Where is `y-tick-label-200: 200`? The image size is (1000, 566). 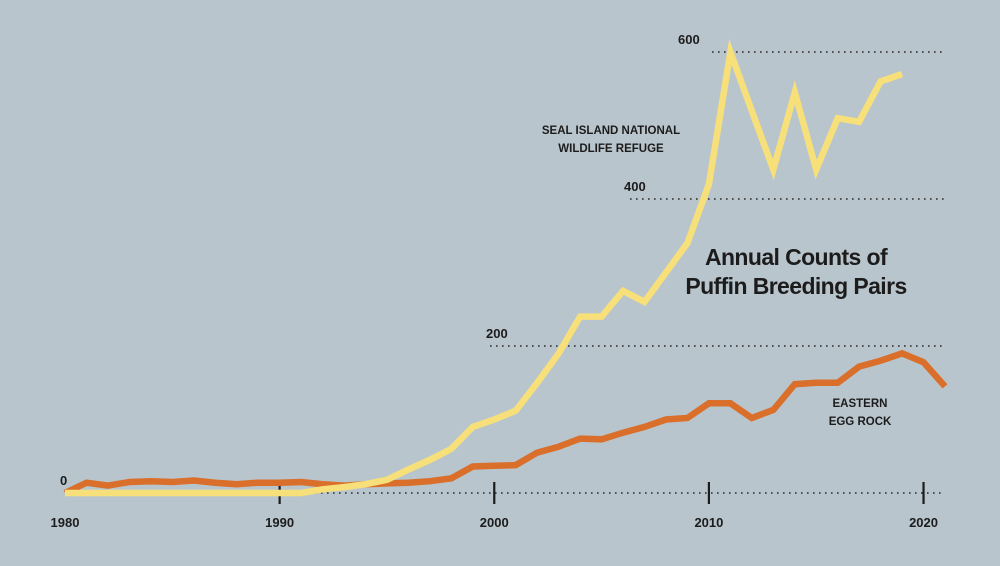 y-tick-label-200: 200 is located at coordinates (497, 333).